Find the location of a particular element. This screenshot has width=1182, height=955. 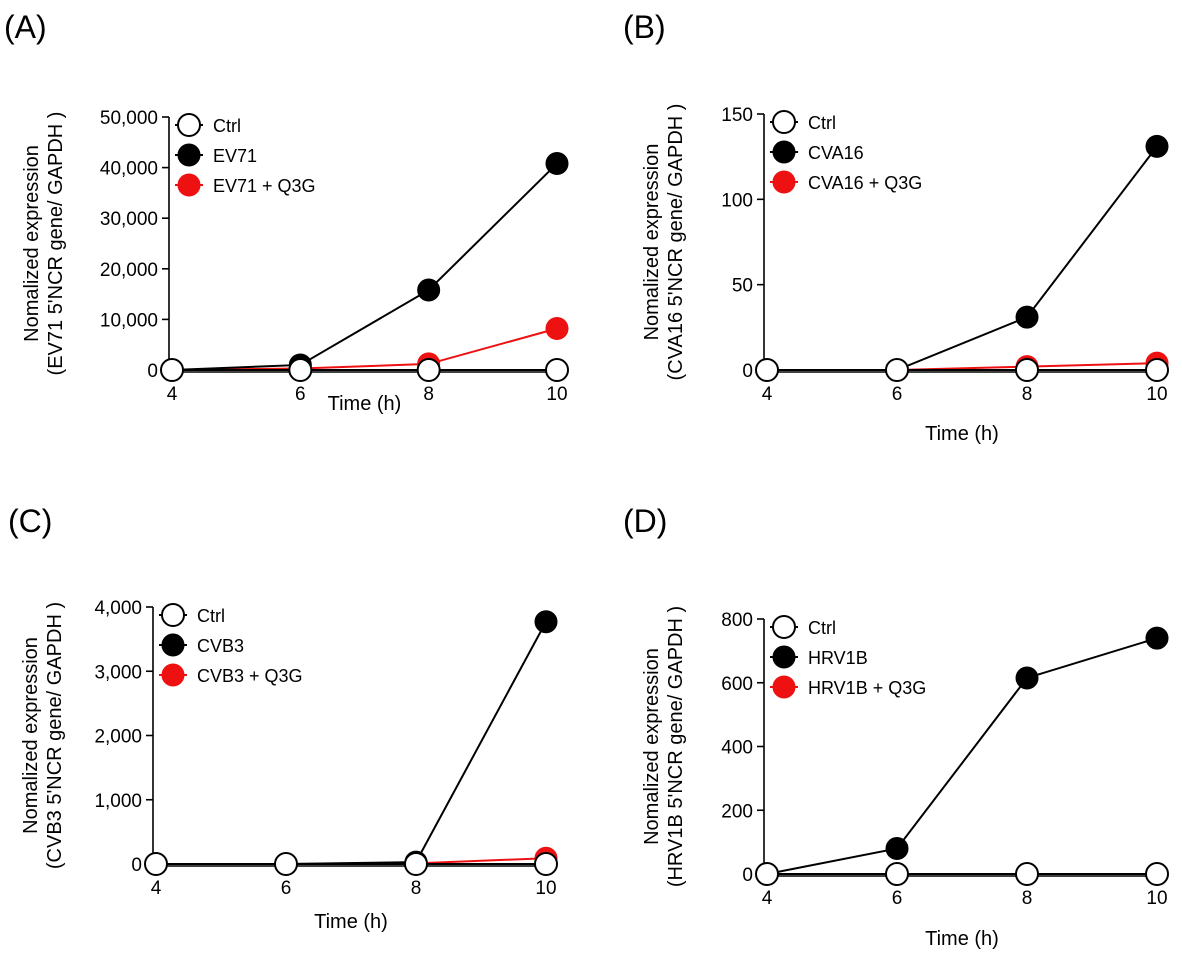

legend-entry: HRV1B is located at coordinates (838, 658).